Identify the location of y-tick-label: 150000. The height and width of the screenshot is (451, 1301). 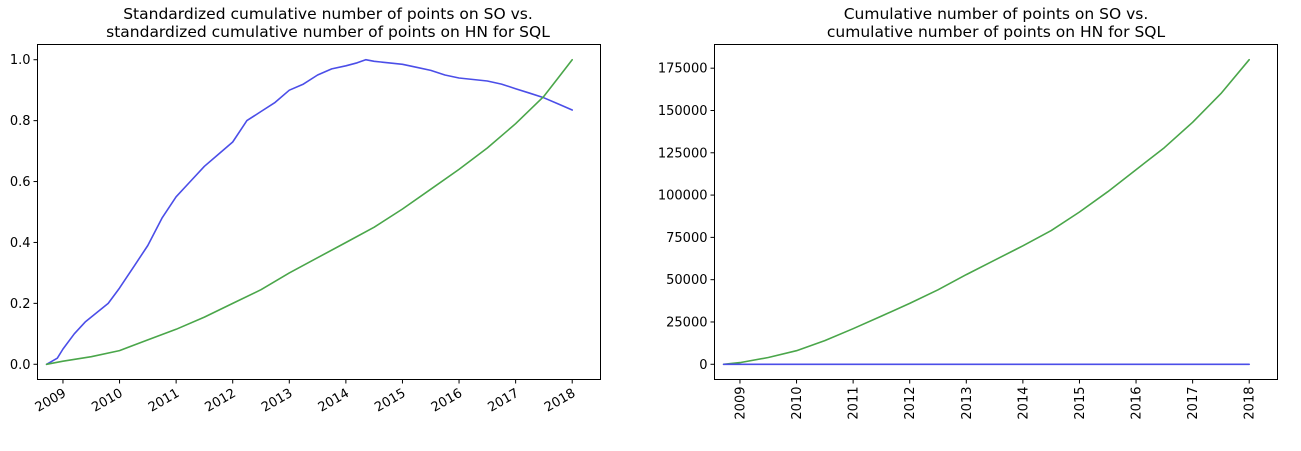
(683, 111).